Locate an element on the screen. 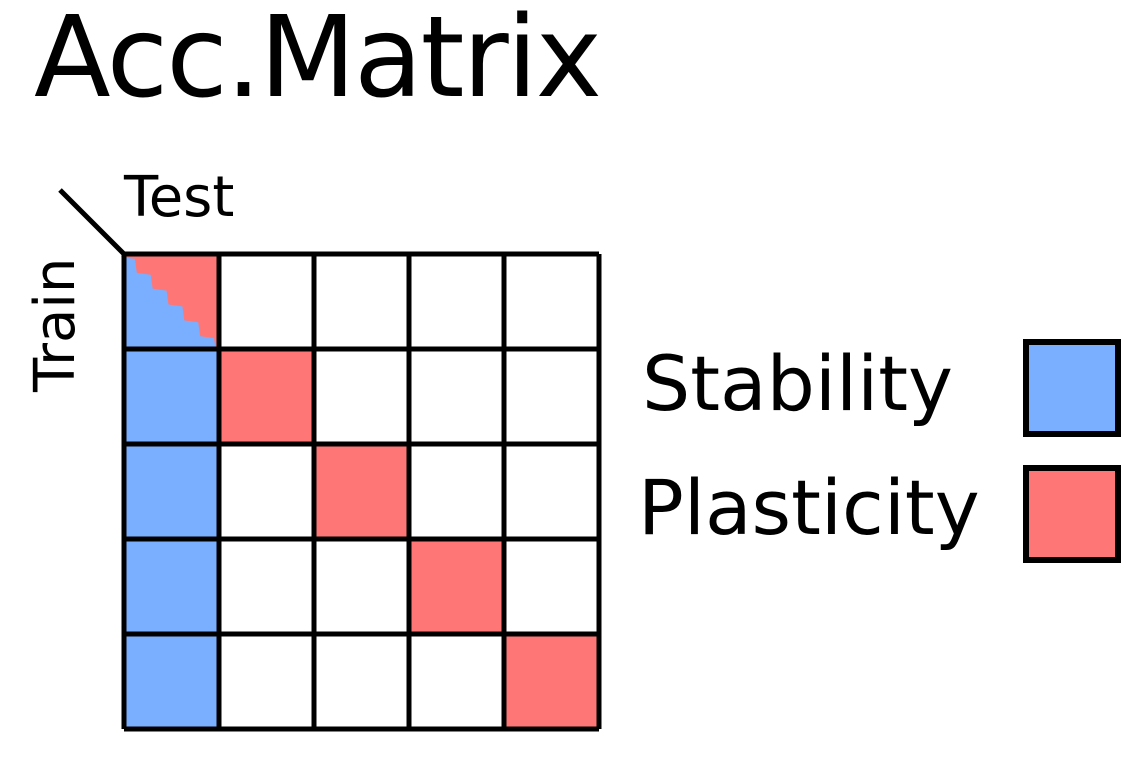 The width and height of the screenshot is (1138, 759). column-axis-label: Test is located at coordinates (179, 197).